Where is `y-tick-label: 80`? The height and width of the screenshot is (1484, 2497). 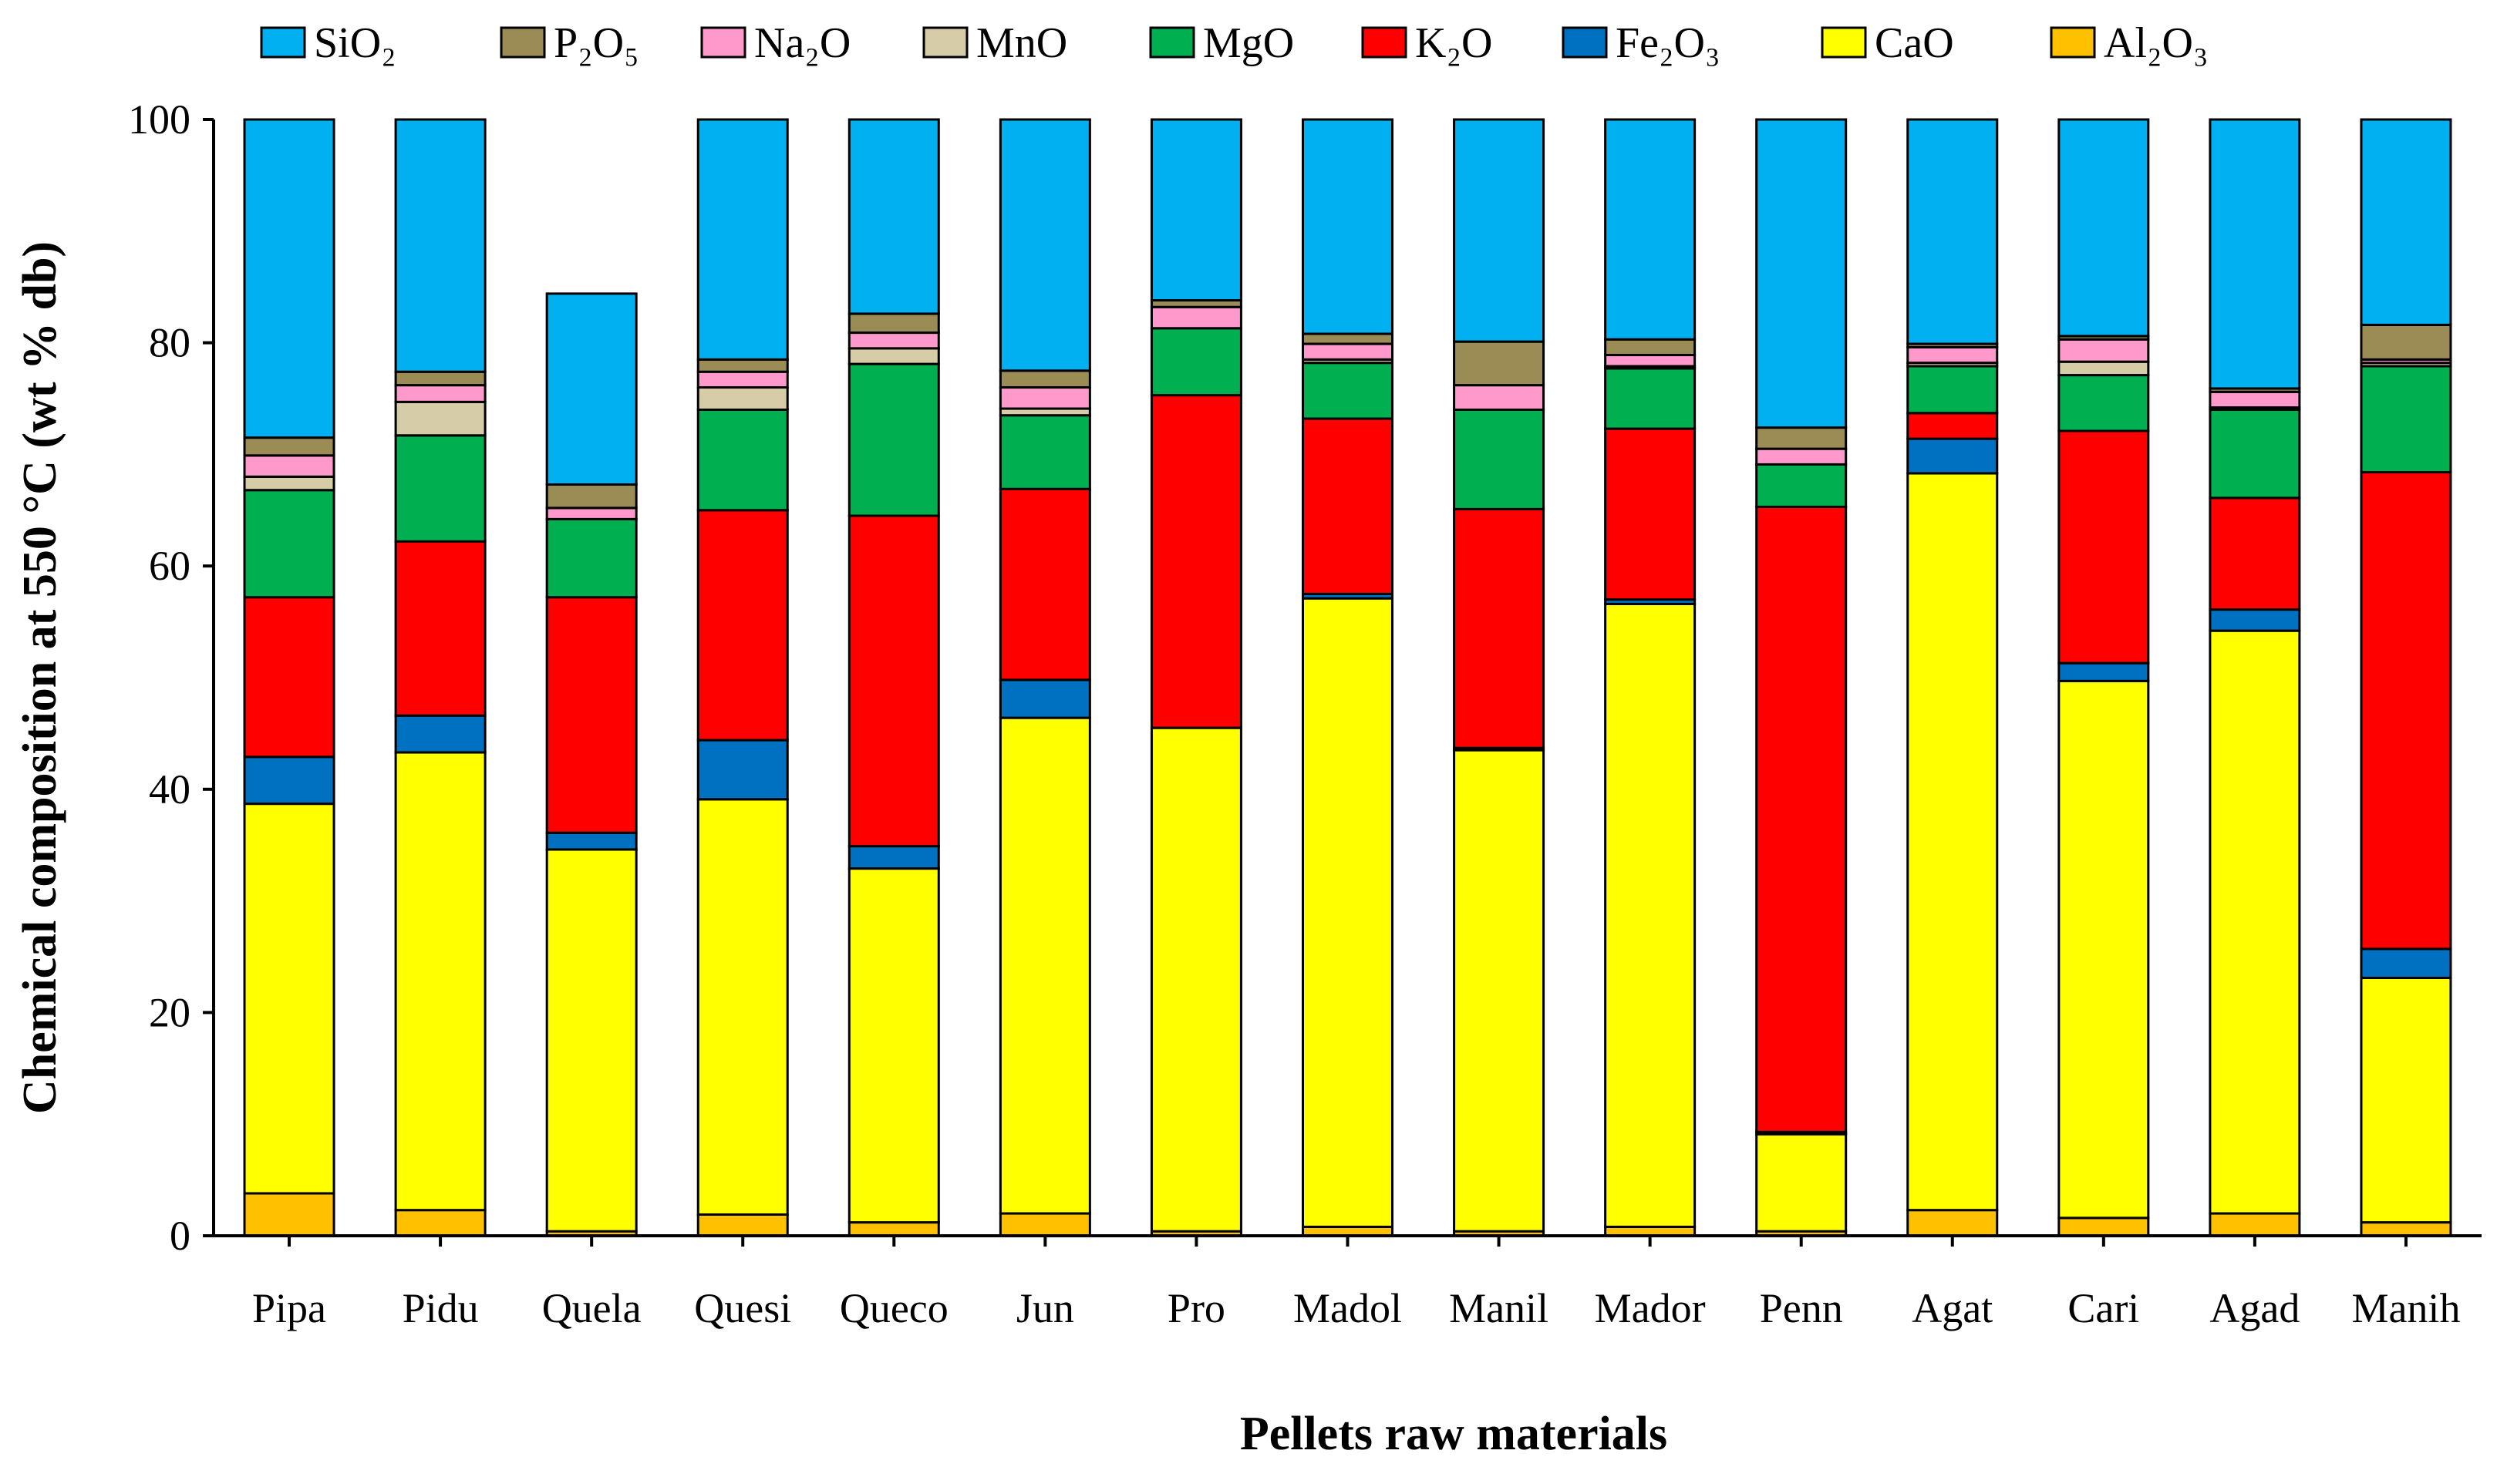 y-tick-label: 80 is located at coordinates (169, 343).